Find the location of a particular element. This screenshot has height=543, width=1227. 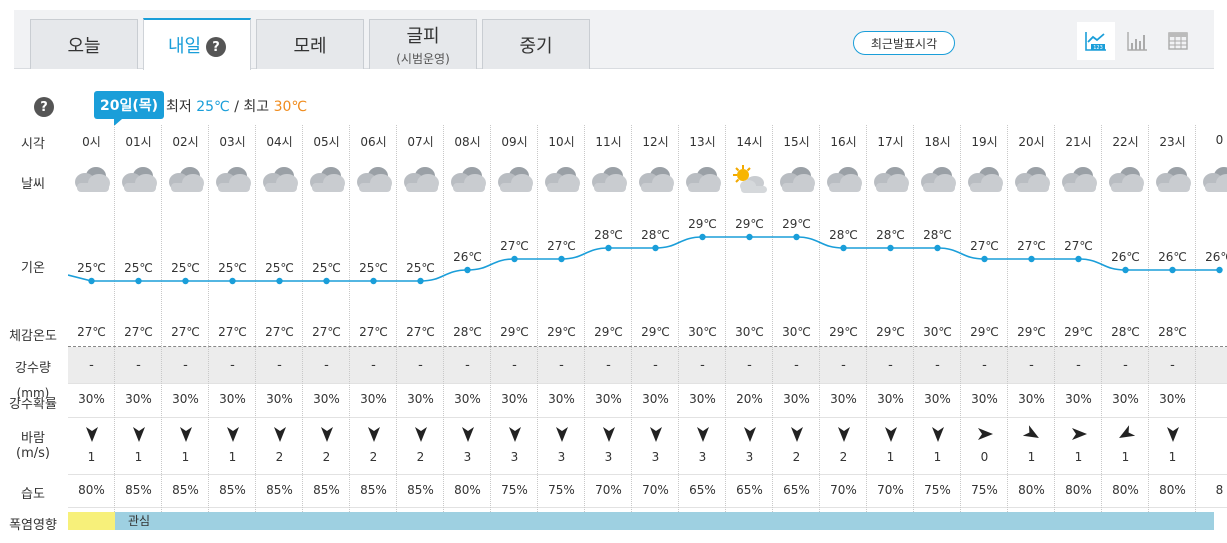

humidity-value: 70% is located at coordinates (890, 490).